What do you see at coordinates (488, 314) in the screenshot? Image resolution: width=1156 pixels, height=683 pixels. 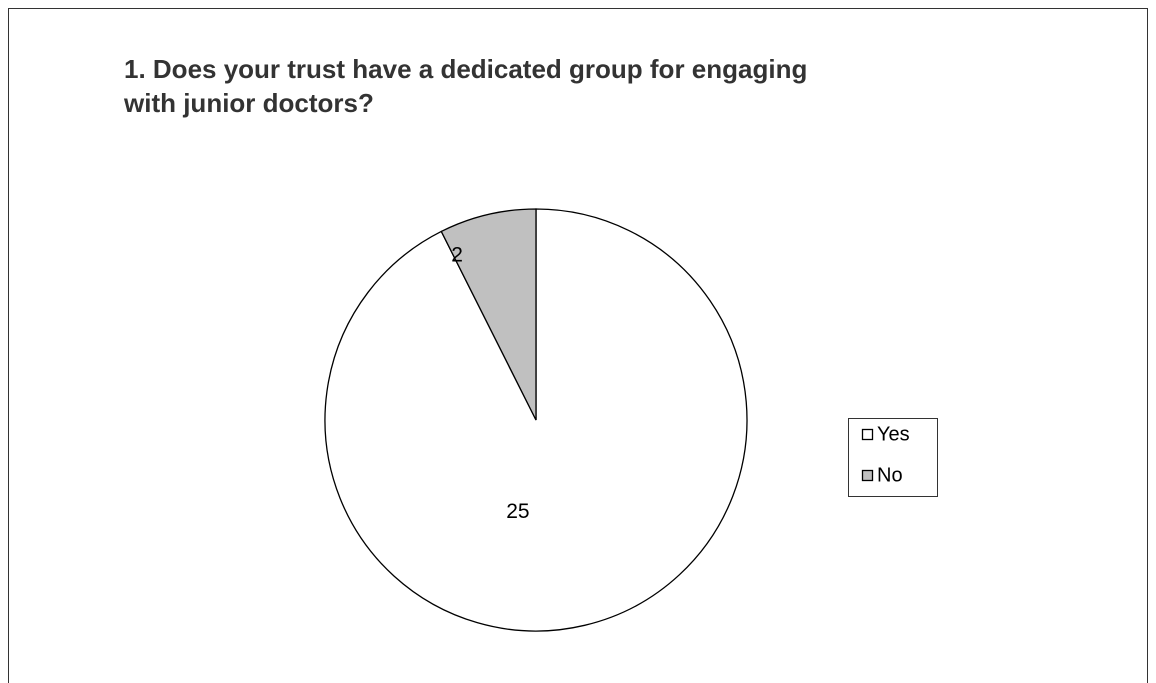 I see `pie-slice` at bounding box center [488, 314].